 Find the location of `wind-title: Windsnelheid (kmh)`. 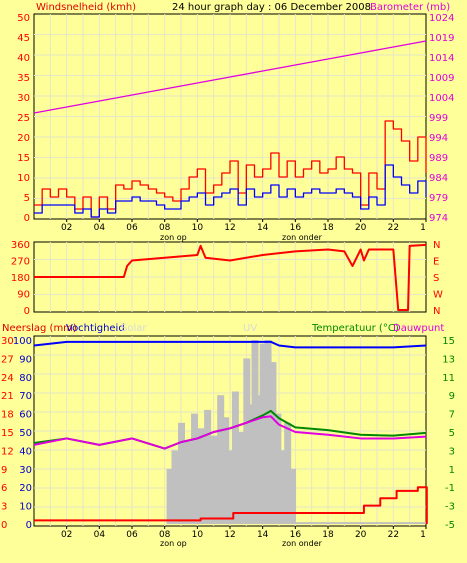

wind-title: Windsnelheid (kmh) is located at coordinates (86, 7).